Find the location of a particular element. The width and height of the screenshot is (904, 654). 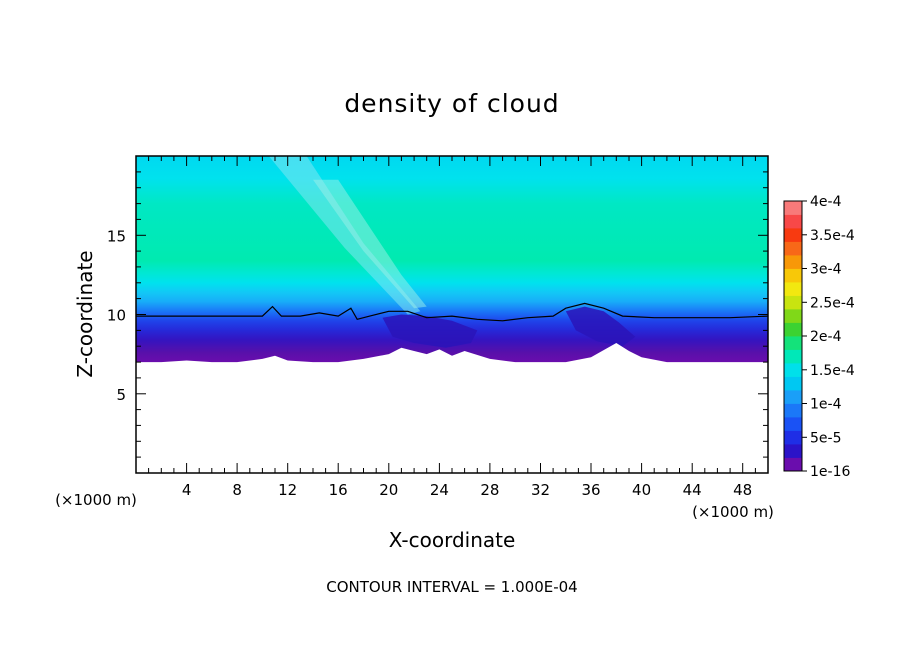

x-unit-left: (×1000 m) is located at coordinates (96, 500).